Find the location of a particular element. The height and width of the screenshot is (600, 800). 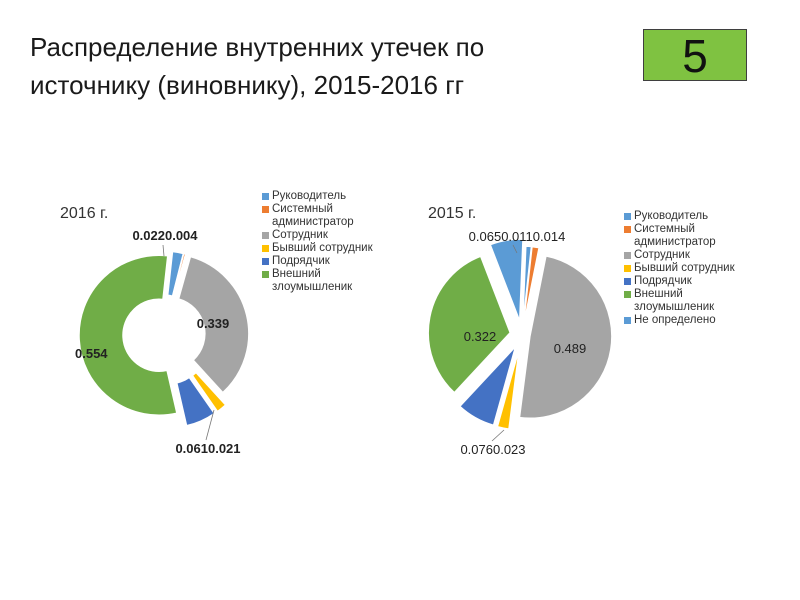

legend-2016-item: Системный администратор is located at coordinates (318, 216).